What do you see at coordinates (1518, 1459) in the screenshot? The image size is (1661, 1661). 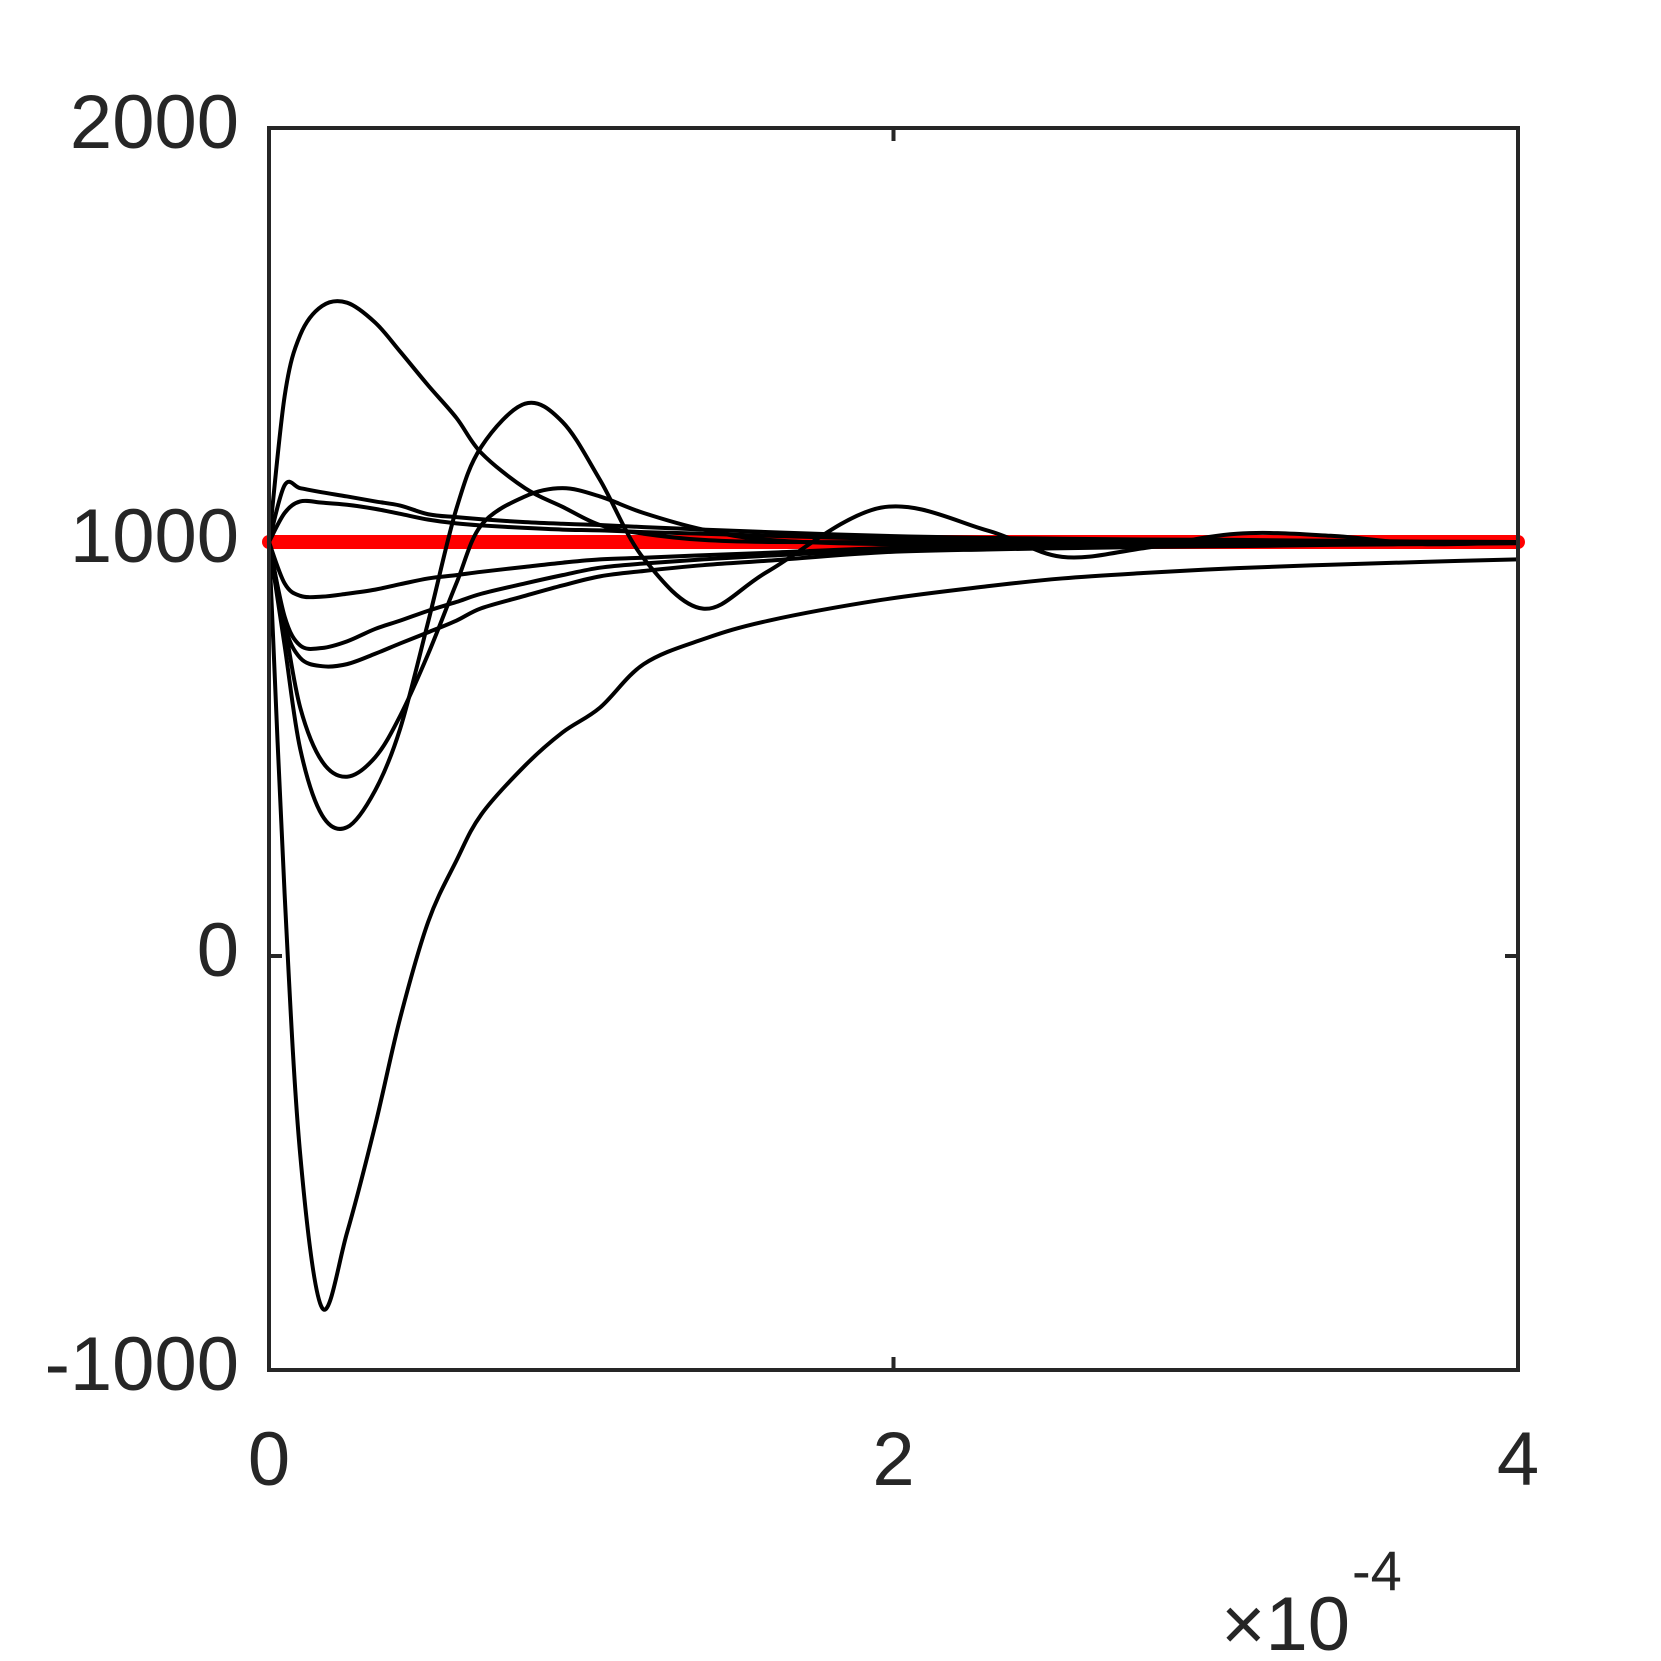 I see `x-tick-label: 4` at bounding box center [1518, 1459].